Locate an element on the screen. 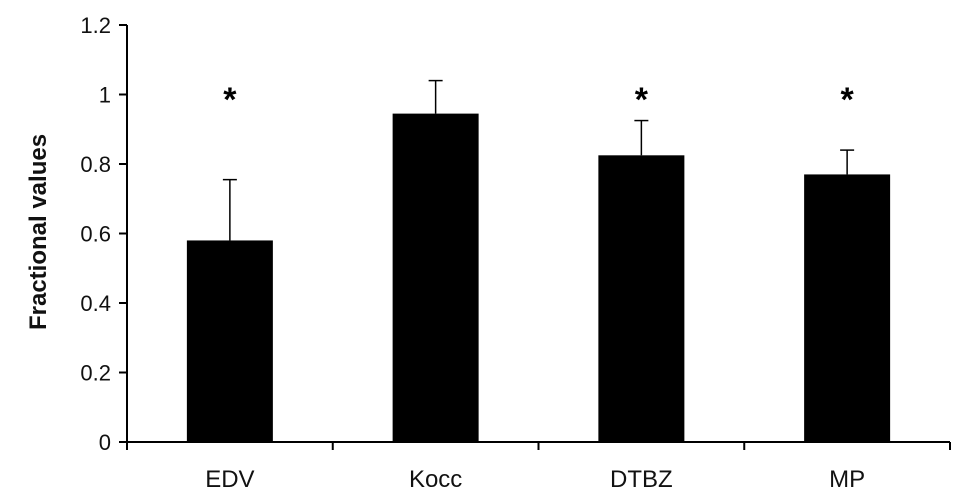 The height and width of the screenshot is (497, 965). y-tick-label: 0.2 is located at coordinates (95, 373).